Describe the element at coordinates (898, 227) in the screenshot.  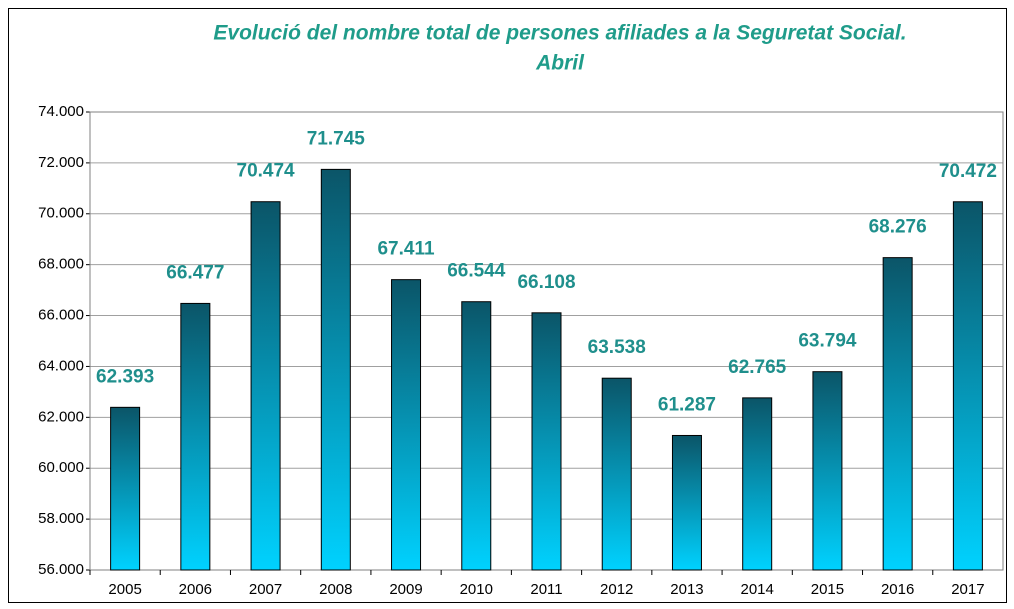
I see `value-label: 68.276` at that location.